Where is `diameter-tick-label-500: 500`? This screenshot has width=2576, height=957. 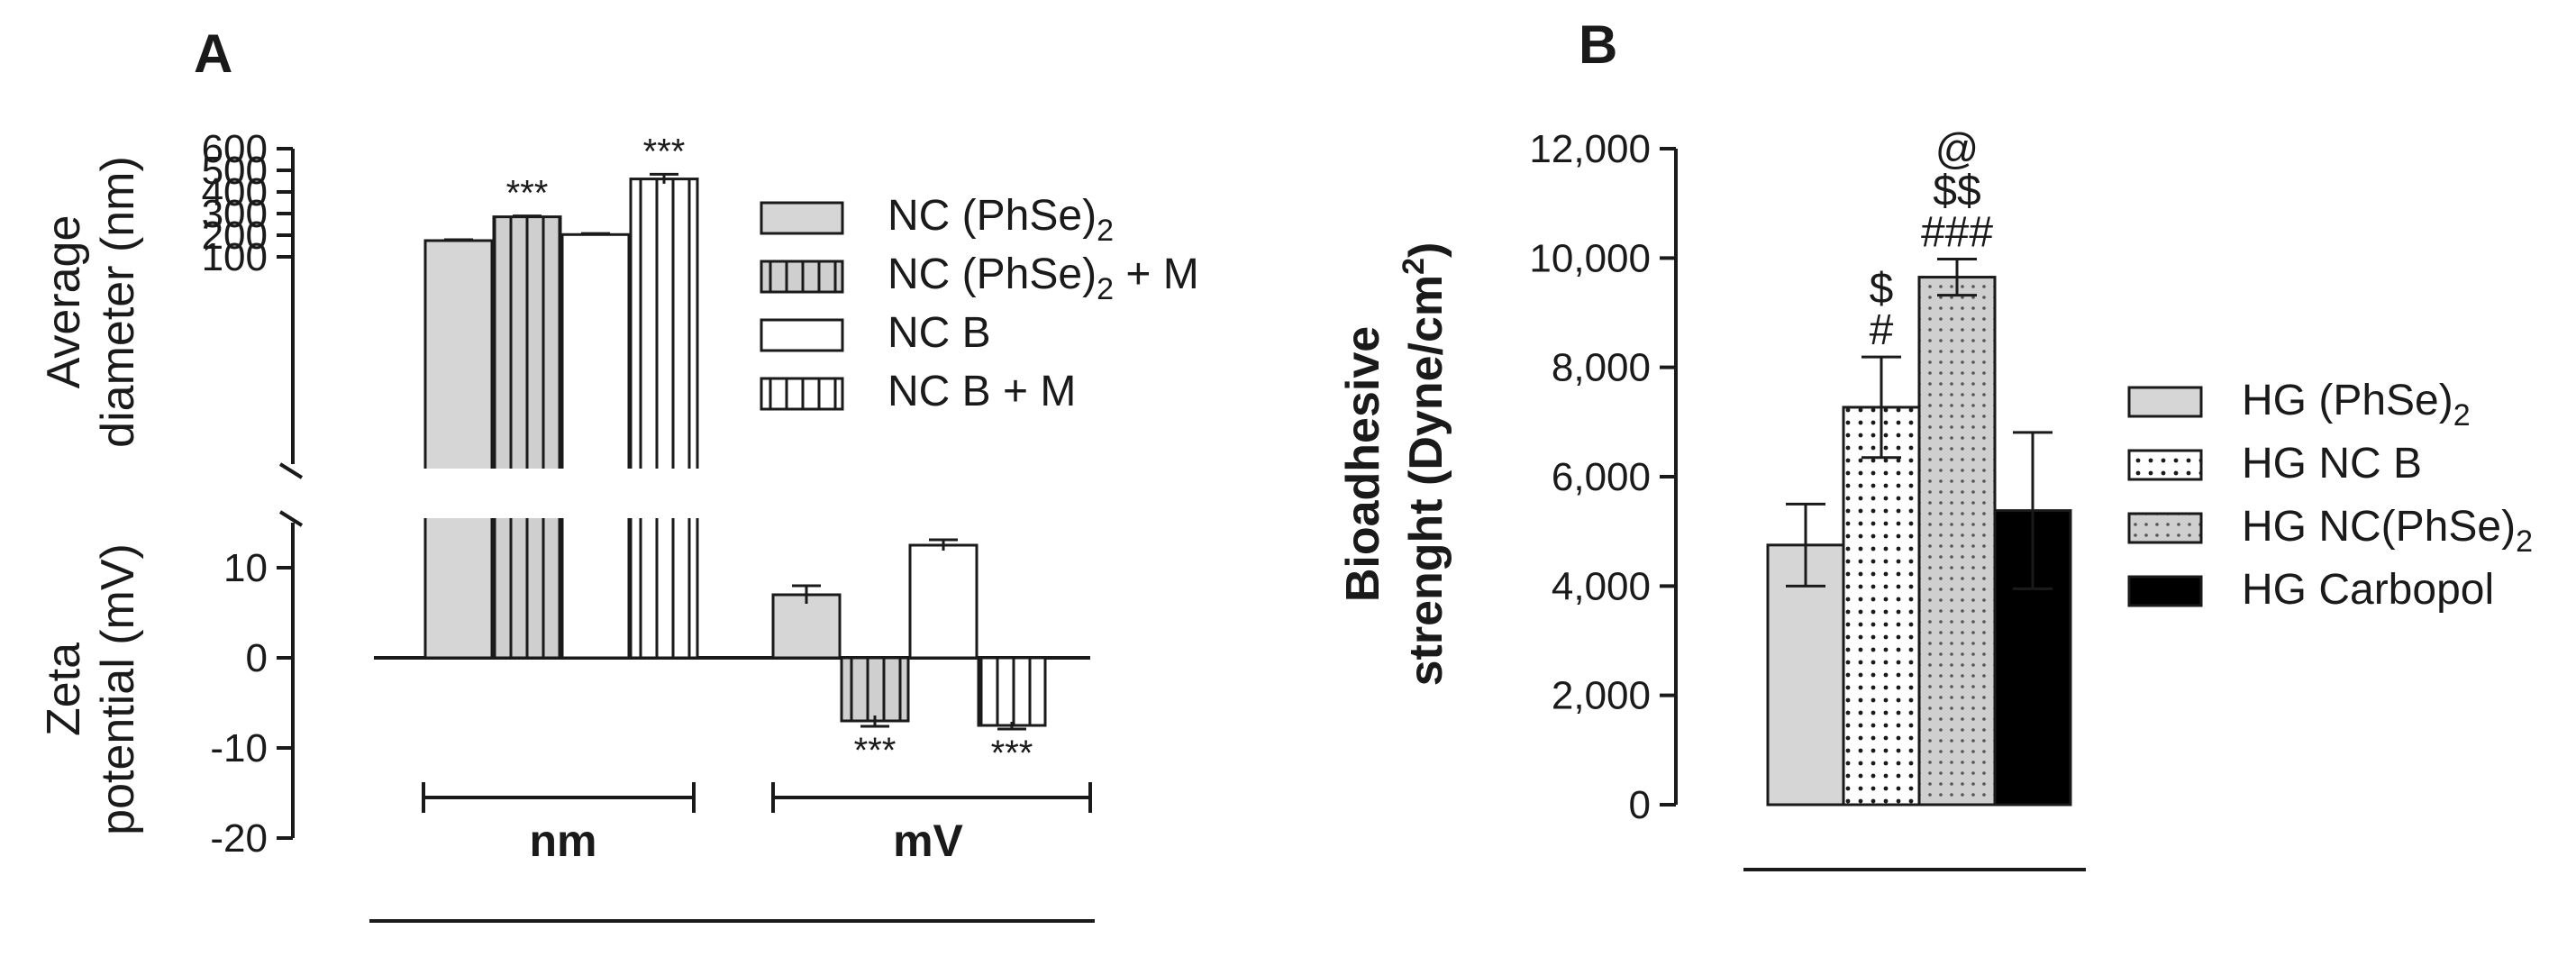
diameter-tick-label-500: 500 is located at coordinates (235, 171).